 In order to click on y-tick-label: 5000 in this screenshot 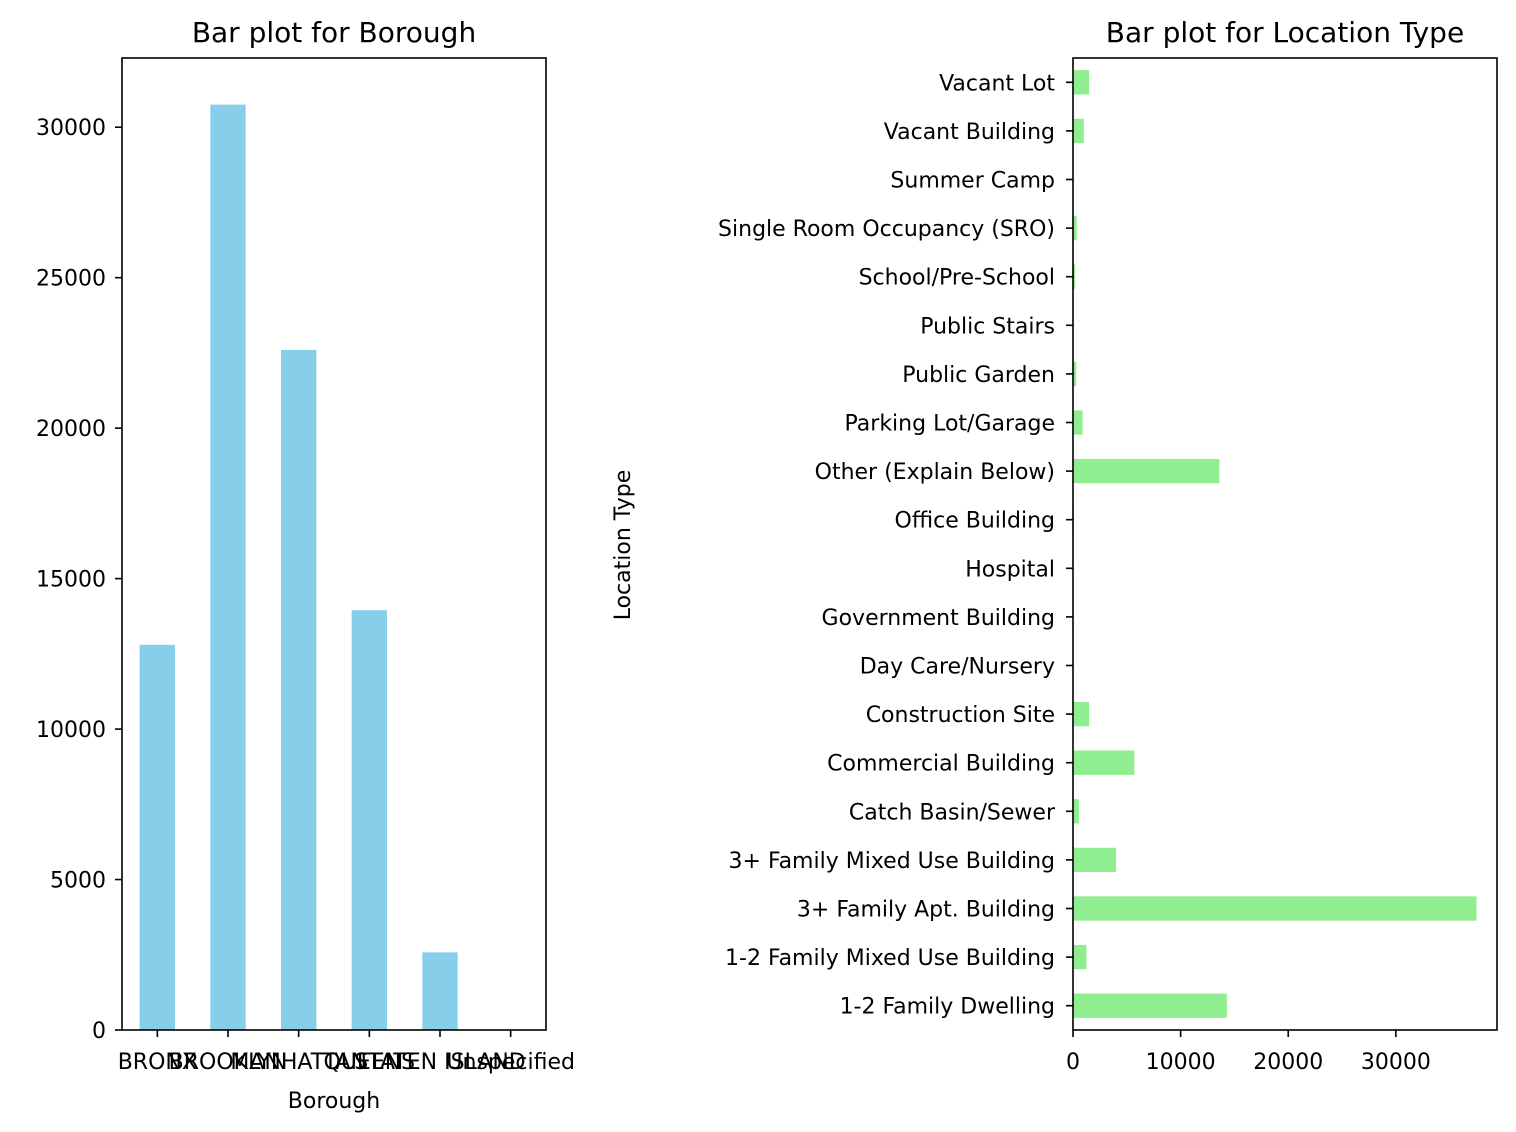, I will do `click(78, 881)`.